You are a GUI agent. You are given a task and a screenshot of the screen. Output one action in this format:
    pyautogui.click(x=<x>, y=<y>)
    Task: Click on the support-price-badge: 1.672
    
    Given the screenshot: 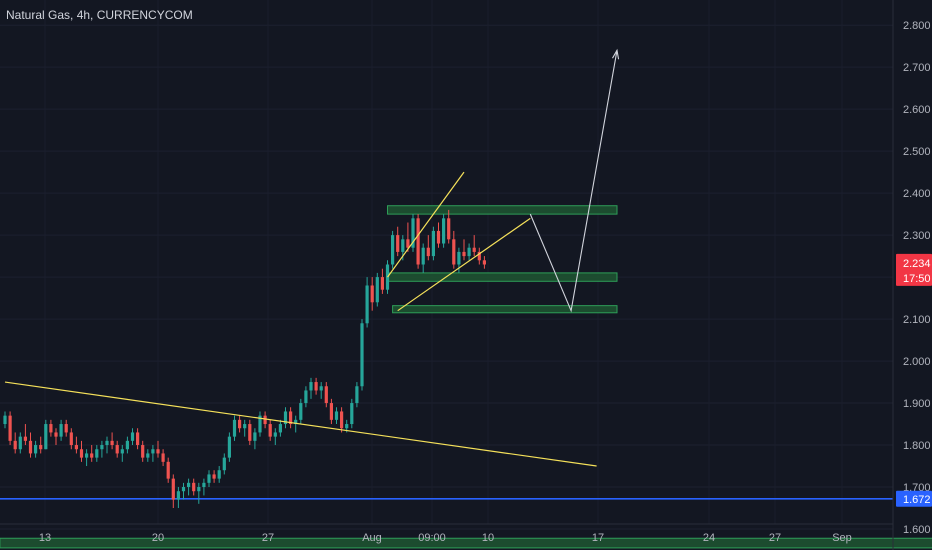 What is the action you would take?
    pyautogui.click(x=914, y=498)
    